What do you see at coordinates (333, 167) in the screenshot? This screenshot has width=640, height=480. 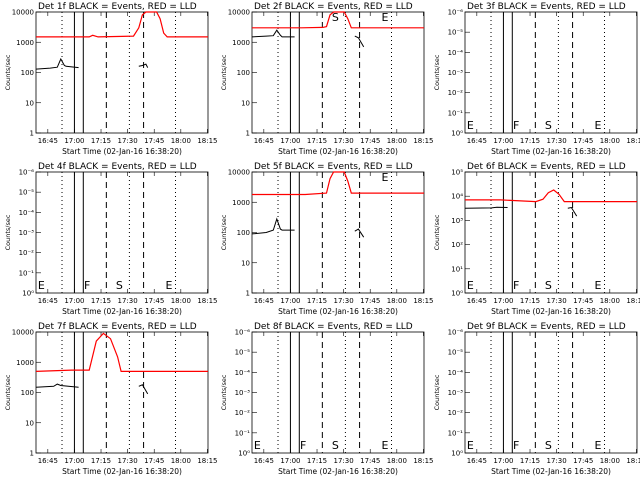 I see `chart-title: Det 5f BLACK = Events, RED = LLD` at bounding box center [333, 167].